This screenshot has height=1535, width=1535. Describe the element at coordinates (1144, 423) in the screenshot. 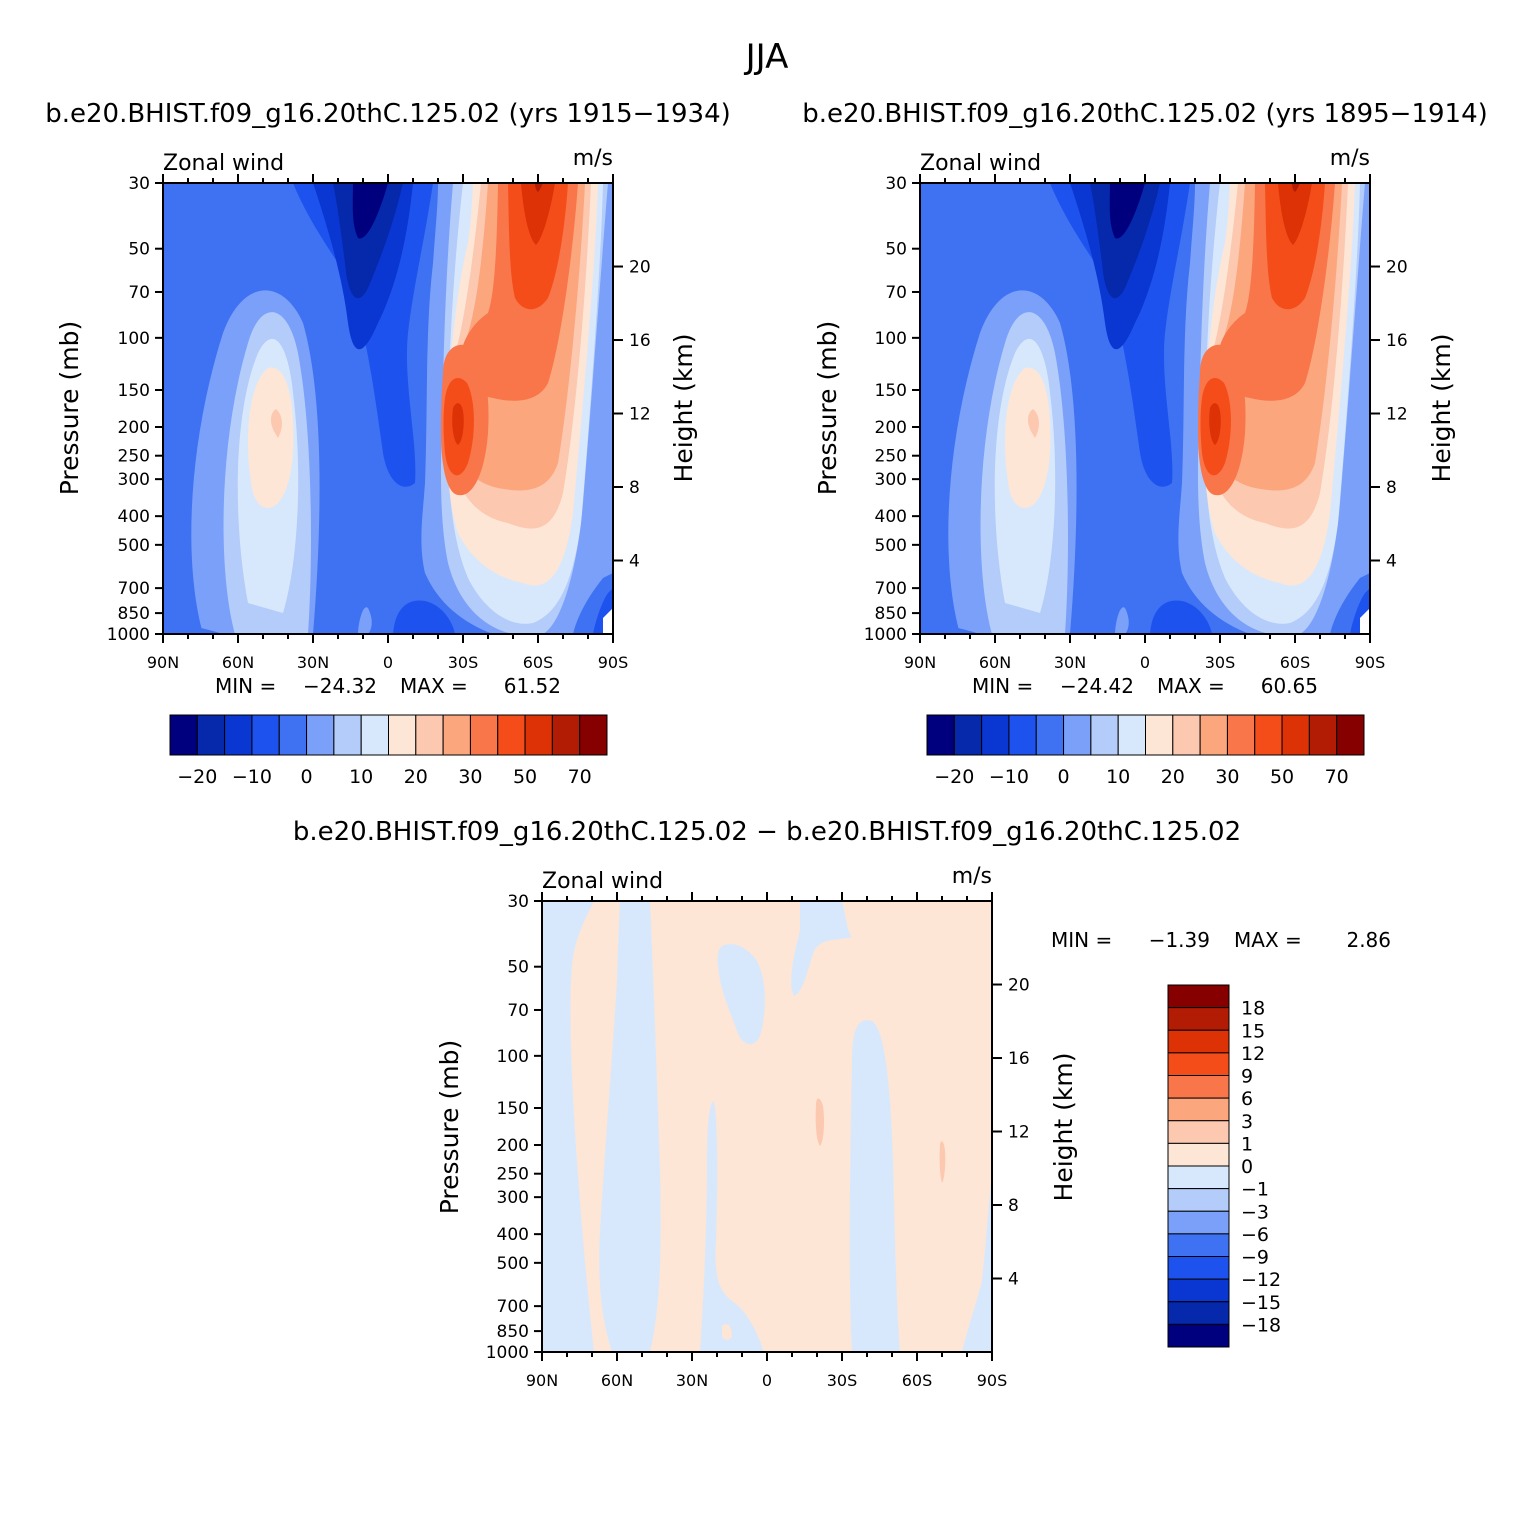

I see `panel-b-x-axis: 90N 60N 30N 0 30S 60S 90S` at that location.